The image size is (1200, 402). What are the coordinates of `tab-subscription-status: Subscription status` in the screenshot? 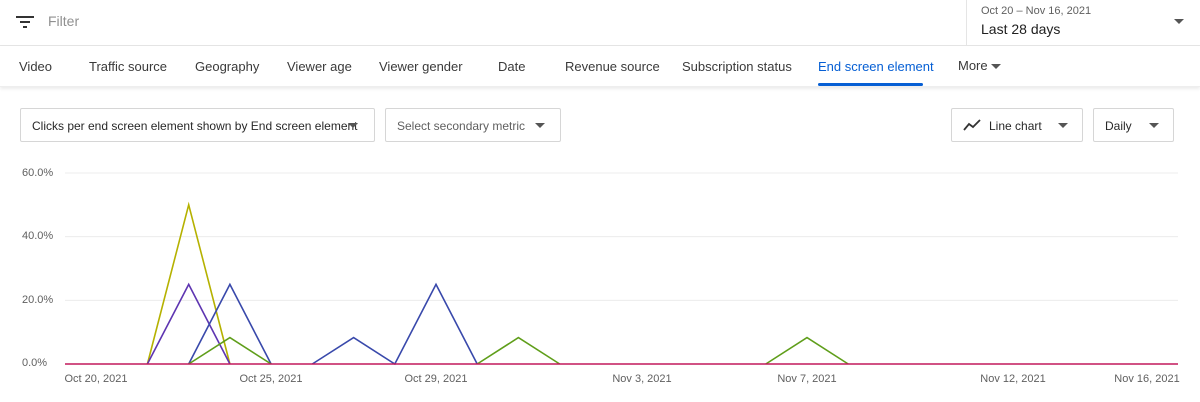 It's located at (737, 66).